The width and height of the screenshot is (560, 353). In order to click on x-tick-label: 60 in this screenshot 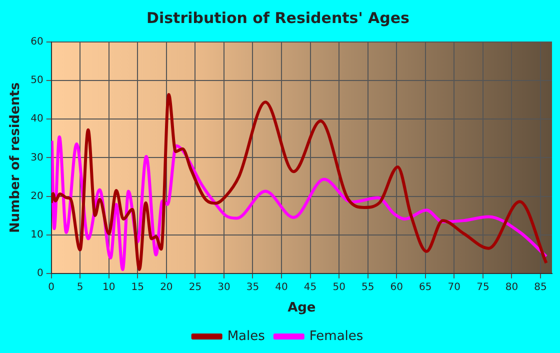, I will do `click(396, 287)`.